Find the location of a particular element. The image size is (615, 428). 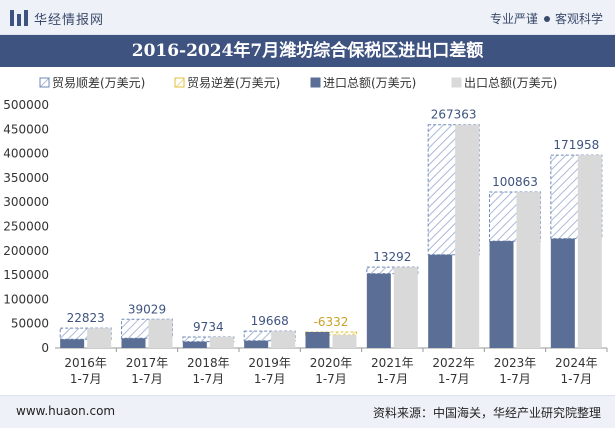

x-tick-label: 2016年 is located at coordinates (85, 363).